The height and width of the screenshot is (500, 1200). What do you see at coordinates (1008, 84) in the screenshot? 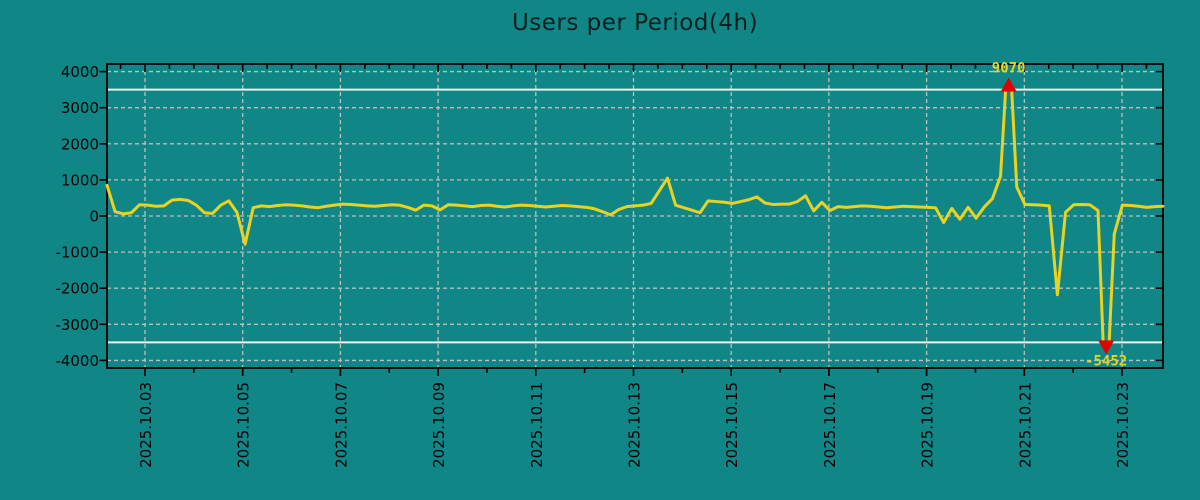
I see `max-marker-triangle-up-icon` at bounding box center [1008, 84].